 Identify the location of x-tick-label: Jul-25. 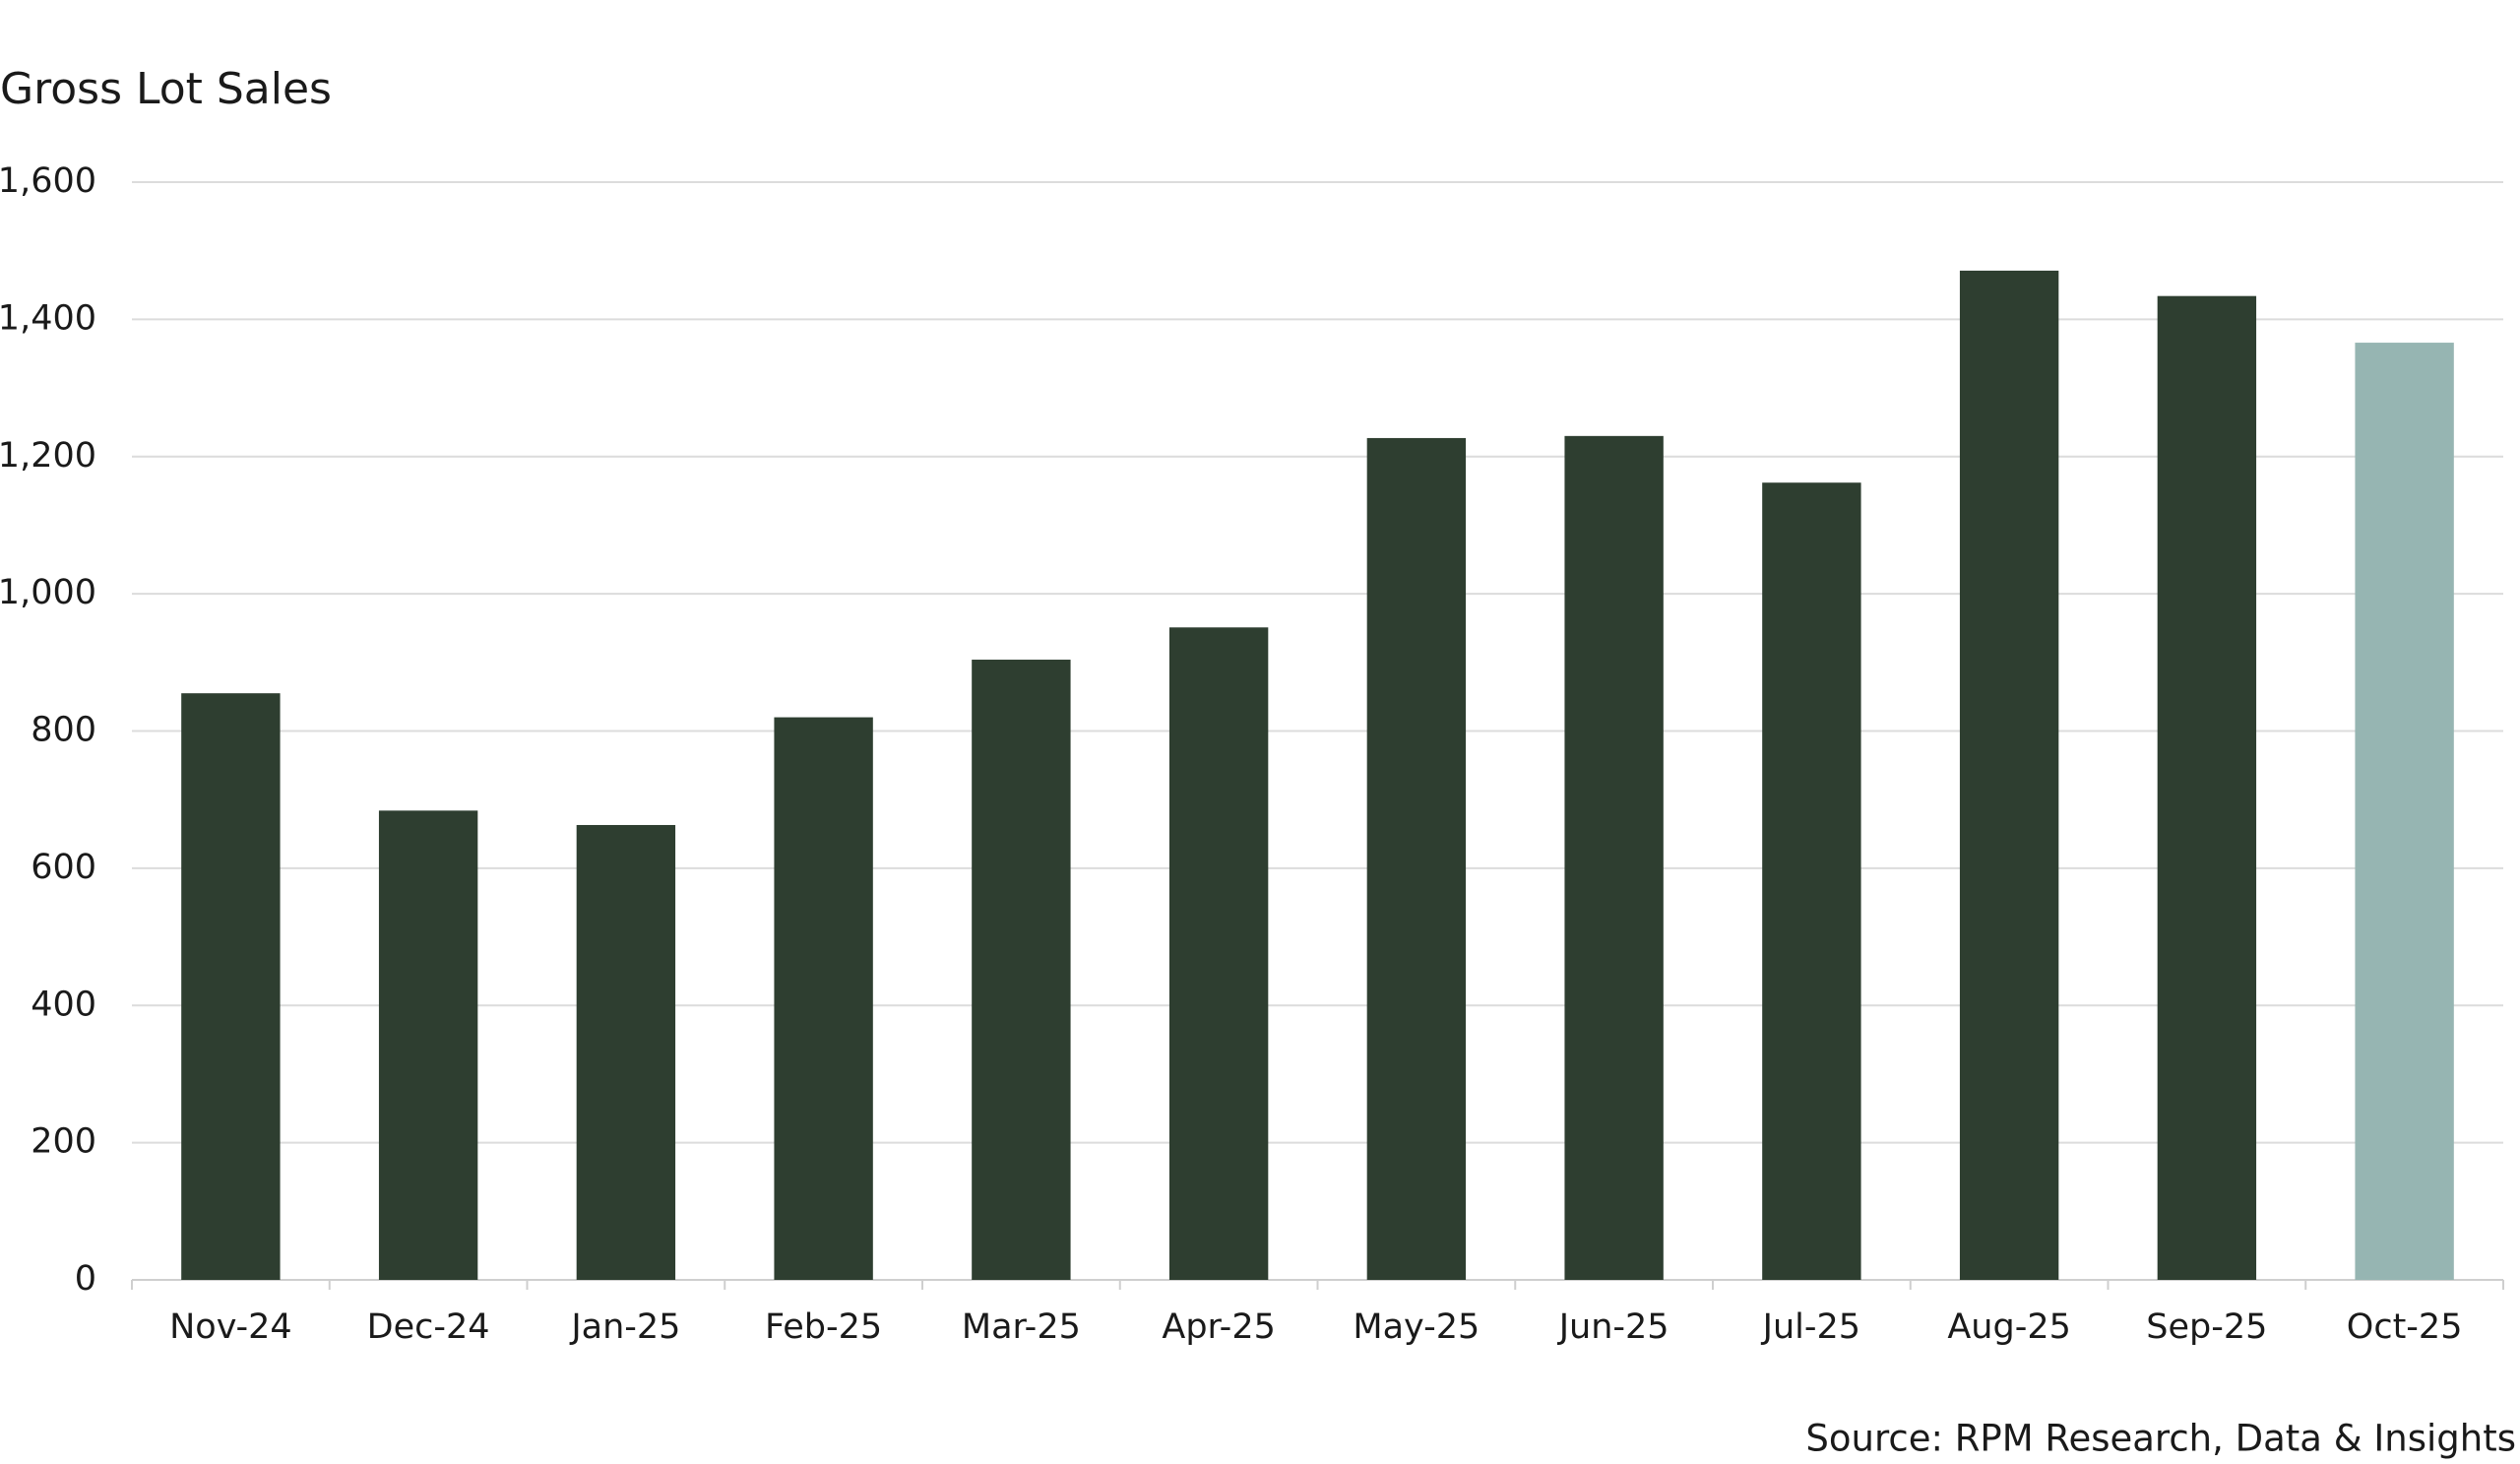
(1810, 1327).